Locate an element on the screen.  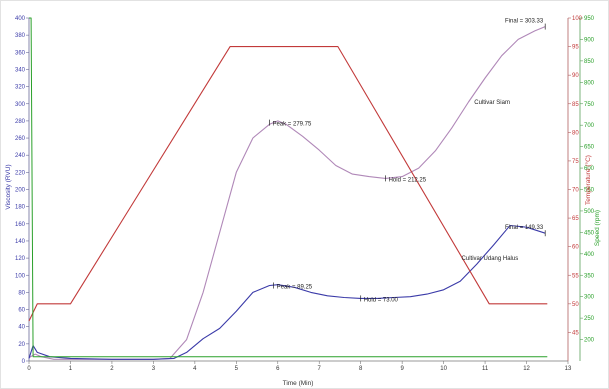
x-tick-label: 9 is located at coordinates (402, 369).